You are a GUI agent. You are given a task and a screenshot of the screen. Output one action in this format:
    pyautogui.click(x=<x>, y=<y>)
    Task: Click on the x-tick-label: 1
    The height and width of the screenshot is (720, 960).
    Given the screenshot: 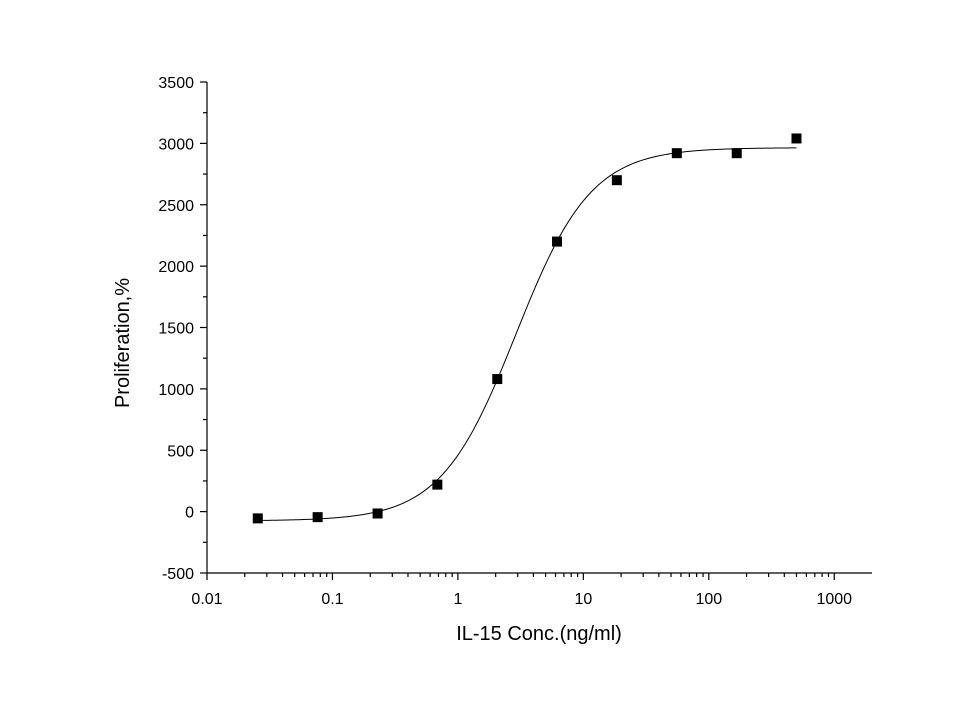 What is the action you would take?
    pyautogui.click(x=457, y=599)
    